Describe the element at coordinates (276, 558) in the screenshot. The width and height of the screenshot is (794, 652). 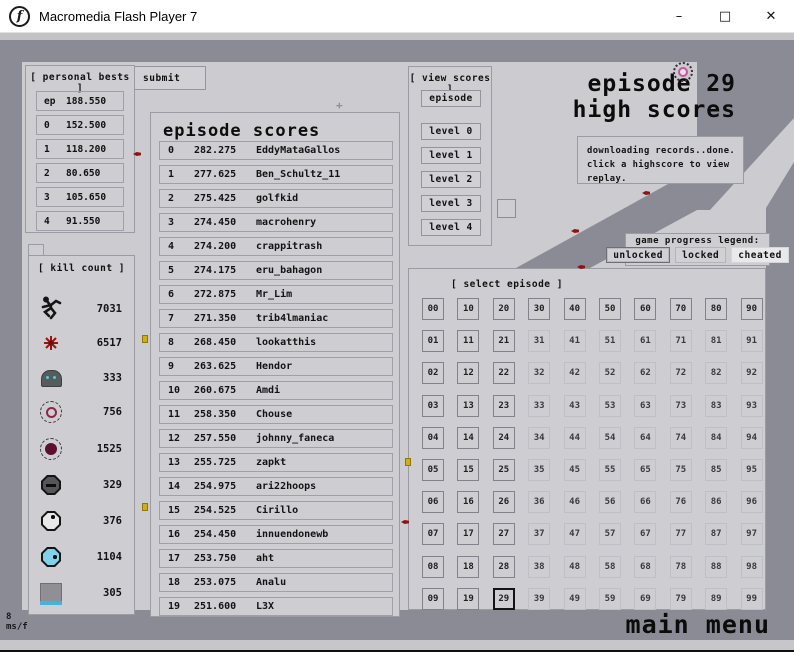
I see `highscore-row: 17 253.750 aht` at that location.